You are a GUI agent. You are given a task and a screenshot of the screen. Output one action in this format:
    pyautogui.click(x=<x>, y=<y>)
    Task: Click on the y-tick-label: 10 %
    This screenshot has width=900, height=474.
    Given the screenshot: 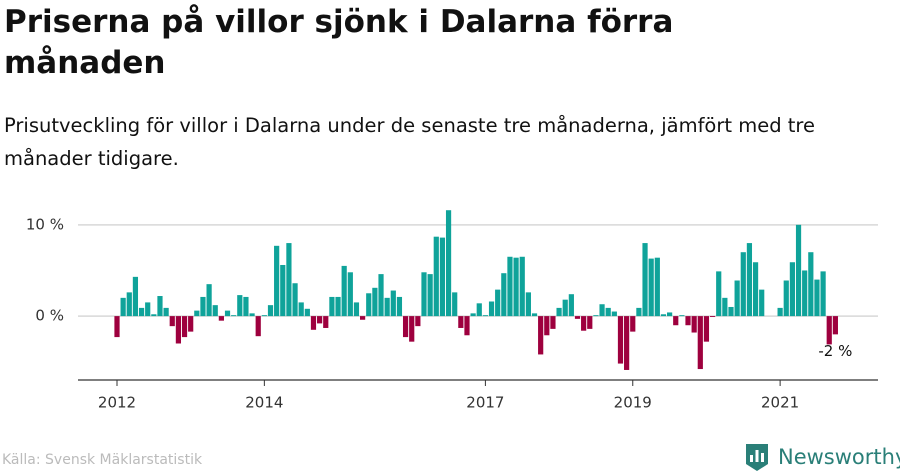 What is the action you would take?
    pyautogui.click(x=45, y=224)
    